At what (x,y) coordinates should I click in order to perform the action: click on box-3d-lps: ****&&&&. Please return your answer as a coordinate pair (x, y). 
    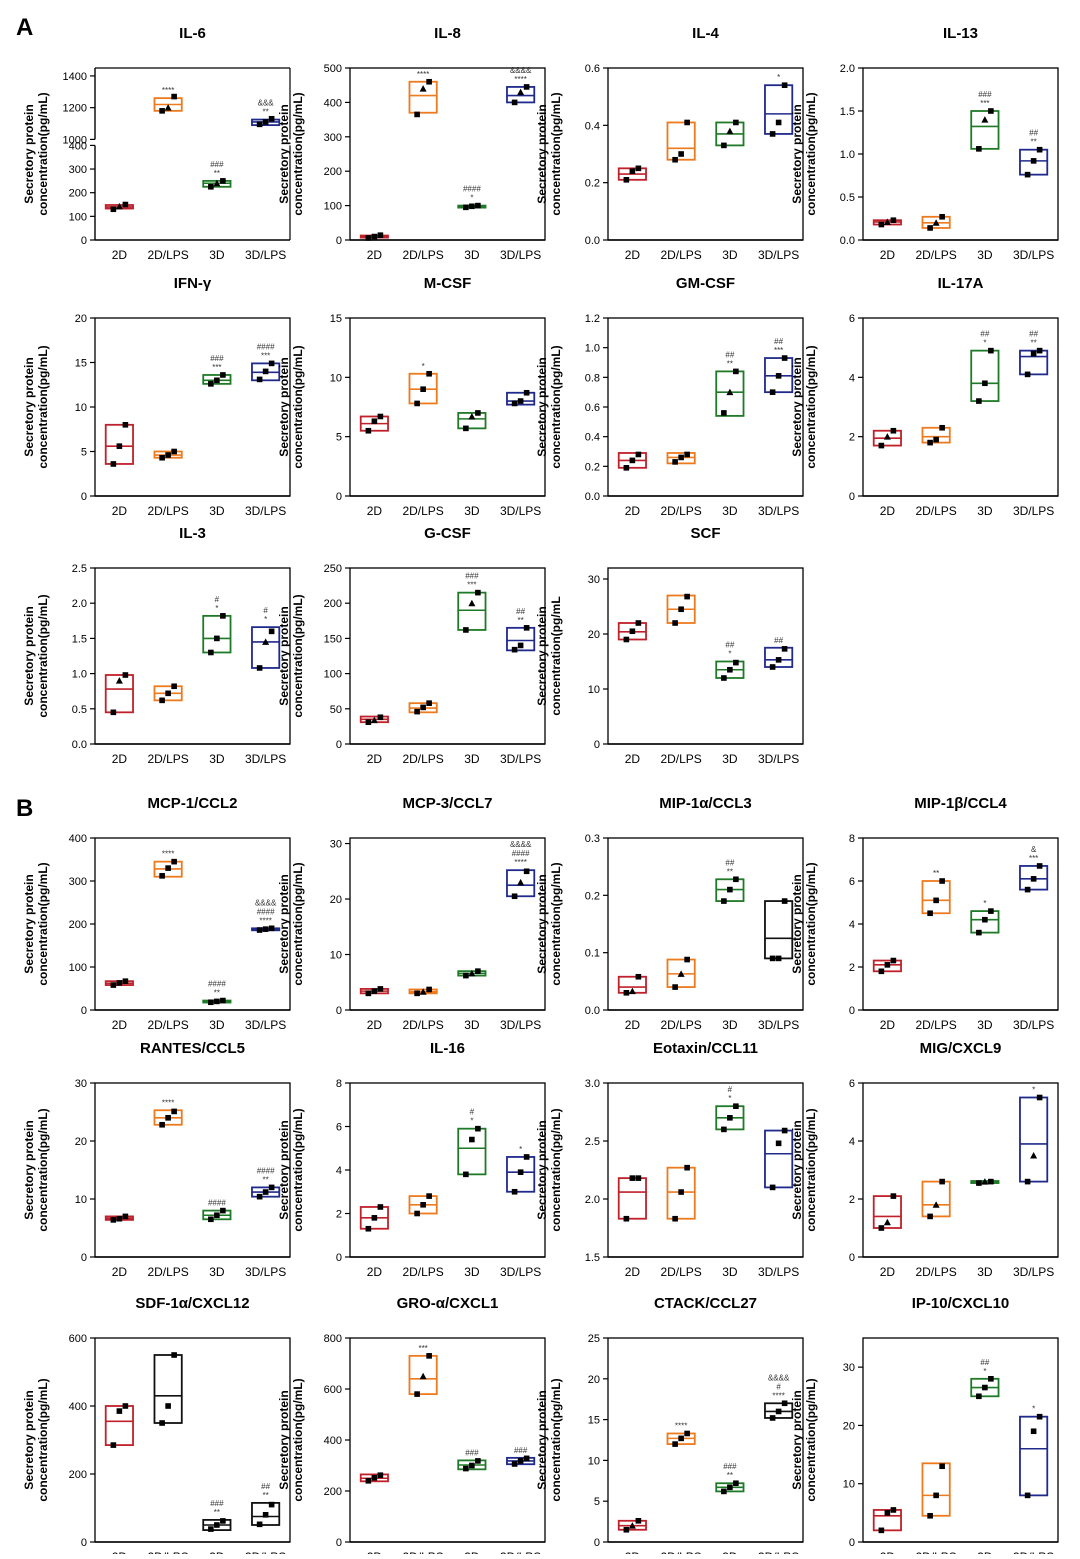
    Looking at the image, I should click on (521, 86).